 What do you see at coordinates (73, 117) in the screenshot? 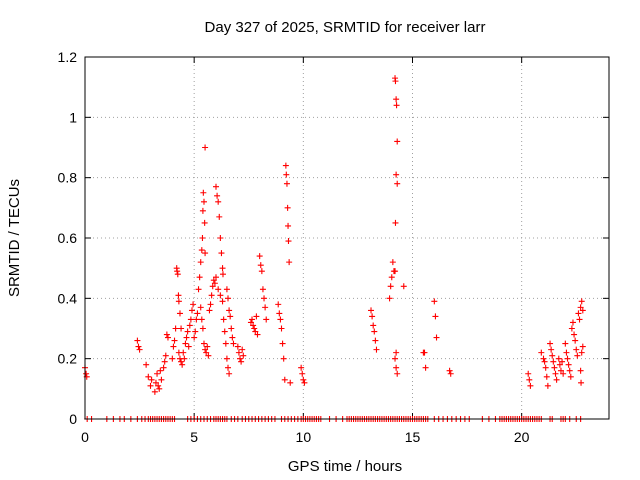
I see `y-tick-label: 1` at bounding box center [73, 117].